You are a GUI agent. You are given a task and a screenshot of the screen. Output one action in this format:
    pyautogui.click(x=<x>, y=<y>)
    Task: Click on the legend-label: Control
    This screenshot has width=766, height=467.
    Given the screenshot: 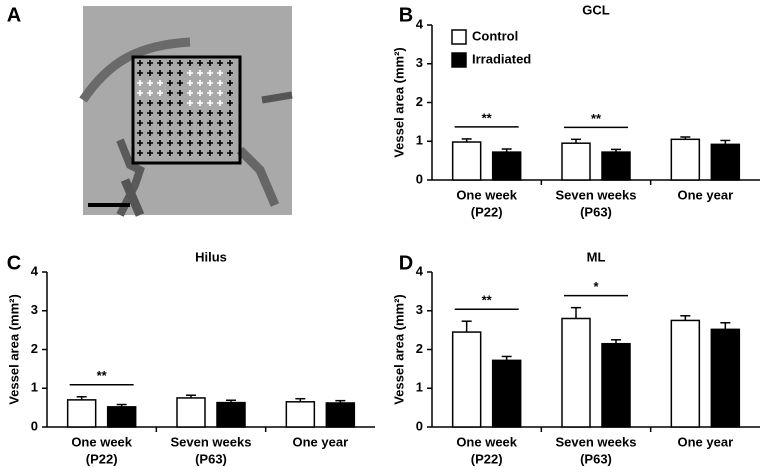 What is the action you would take?
    pyautogui.click(x=495, y=35)
    